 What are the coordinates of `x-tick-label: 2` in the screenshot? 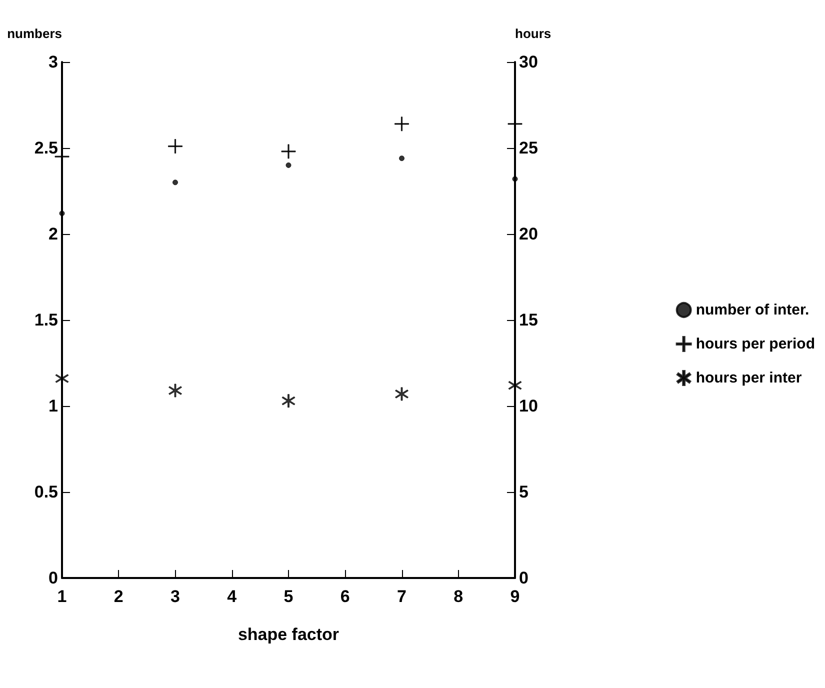 It's located at (119, 596).